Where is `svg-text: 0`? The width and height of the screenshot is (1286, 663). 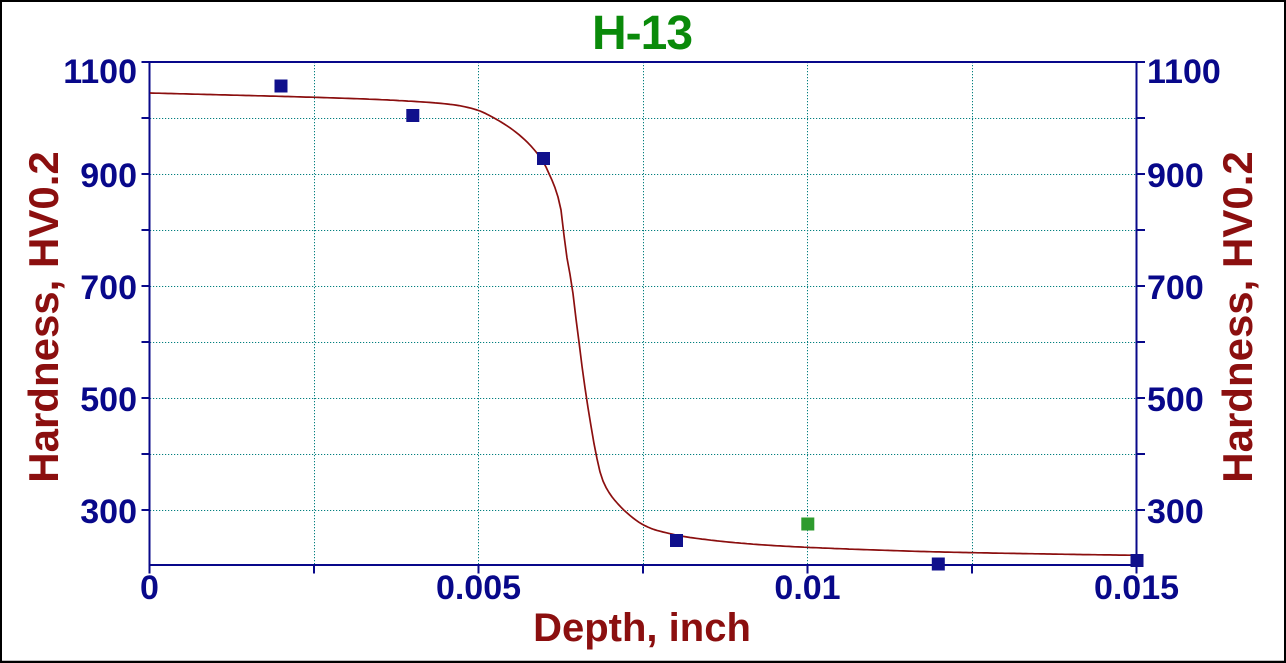 svg-text: 0 is located at coordinates (149, 588).